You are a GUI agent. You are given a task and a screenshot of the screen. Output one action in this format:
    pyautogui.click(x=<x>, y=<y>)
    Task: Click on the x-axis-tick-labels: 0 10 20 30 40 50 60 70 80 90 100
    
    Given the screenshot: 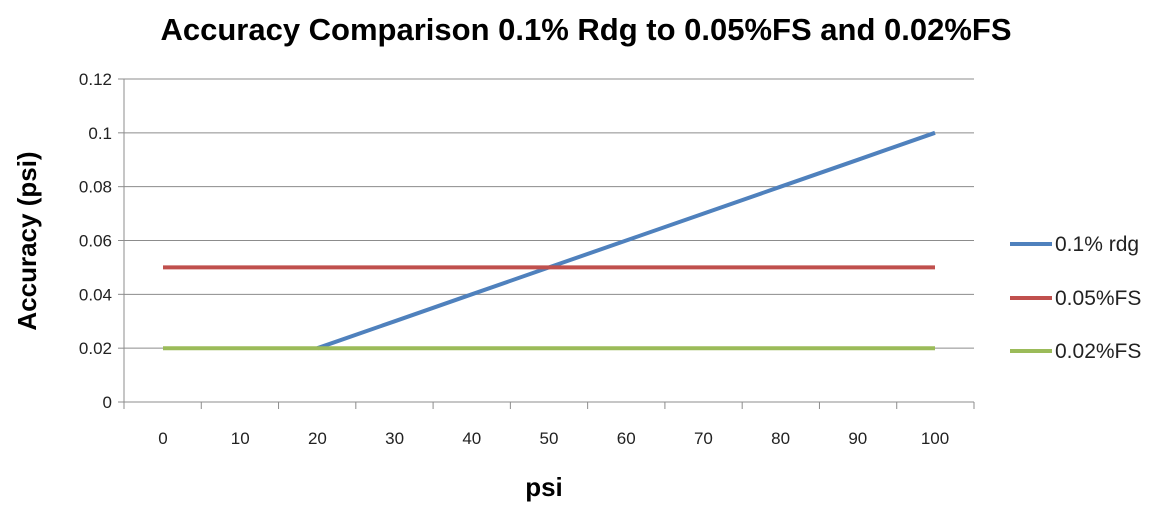 What is the action you would take?
    pyautogui.click(x=553, y=438)
    